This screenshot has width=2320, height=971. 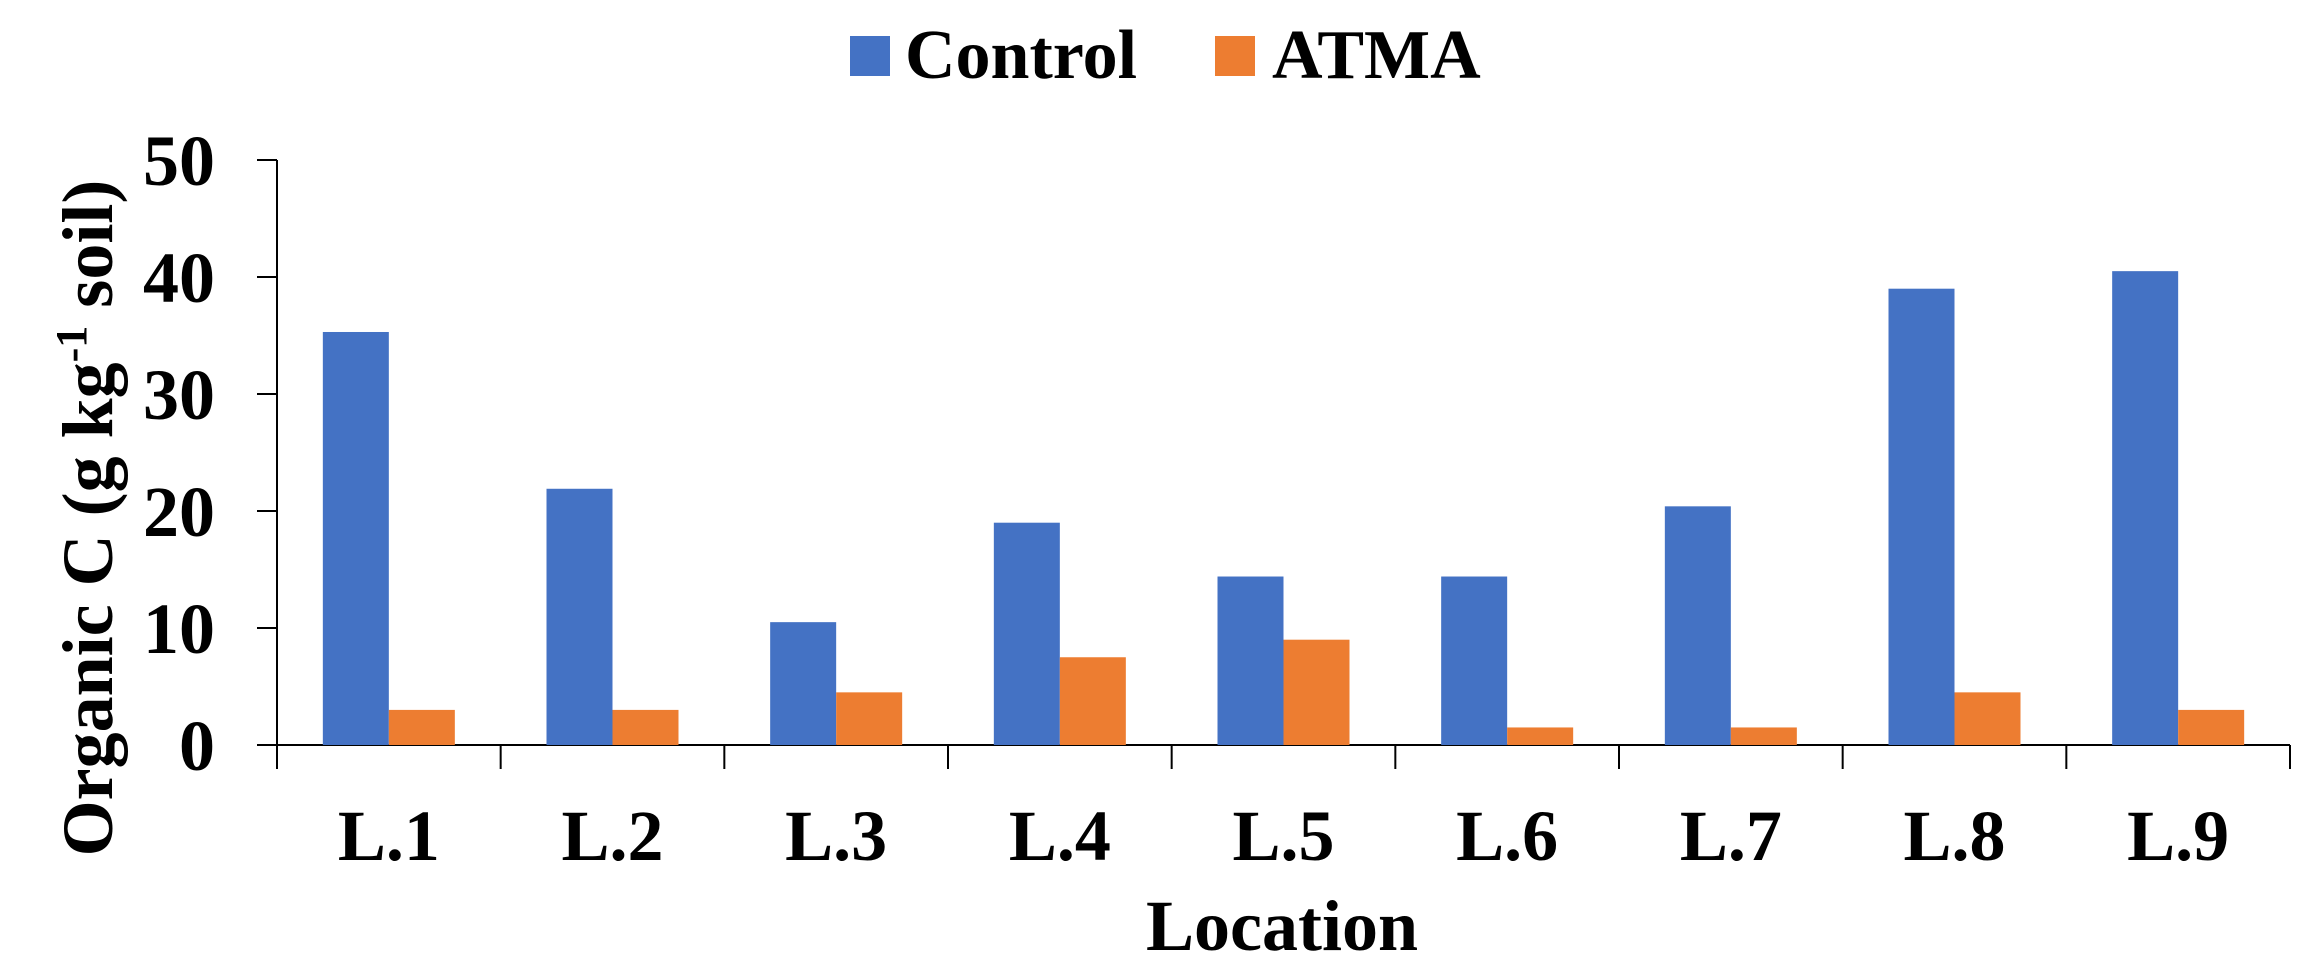 I want to click on x-tick-label: L.7, so click(x=1731, y=836).